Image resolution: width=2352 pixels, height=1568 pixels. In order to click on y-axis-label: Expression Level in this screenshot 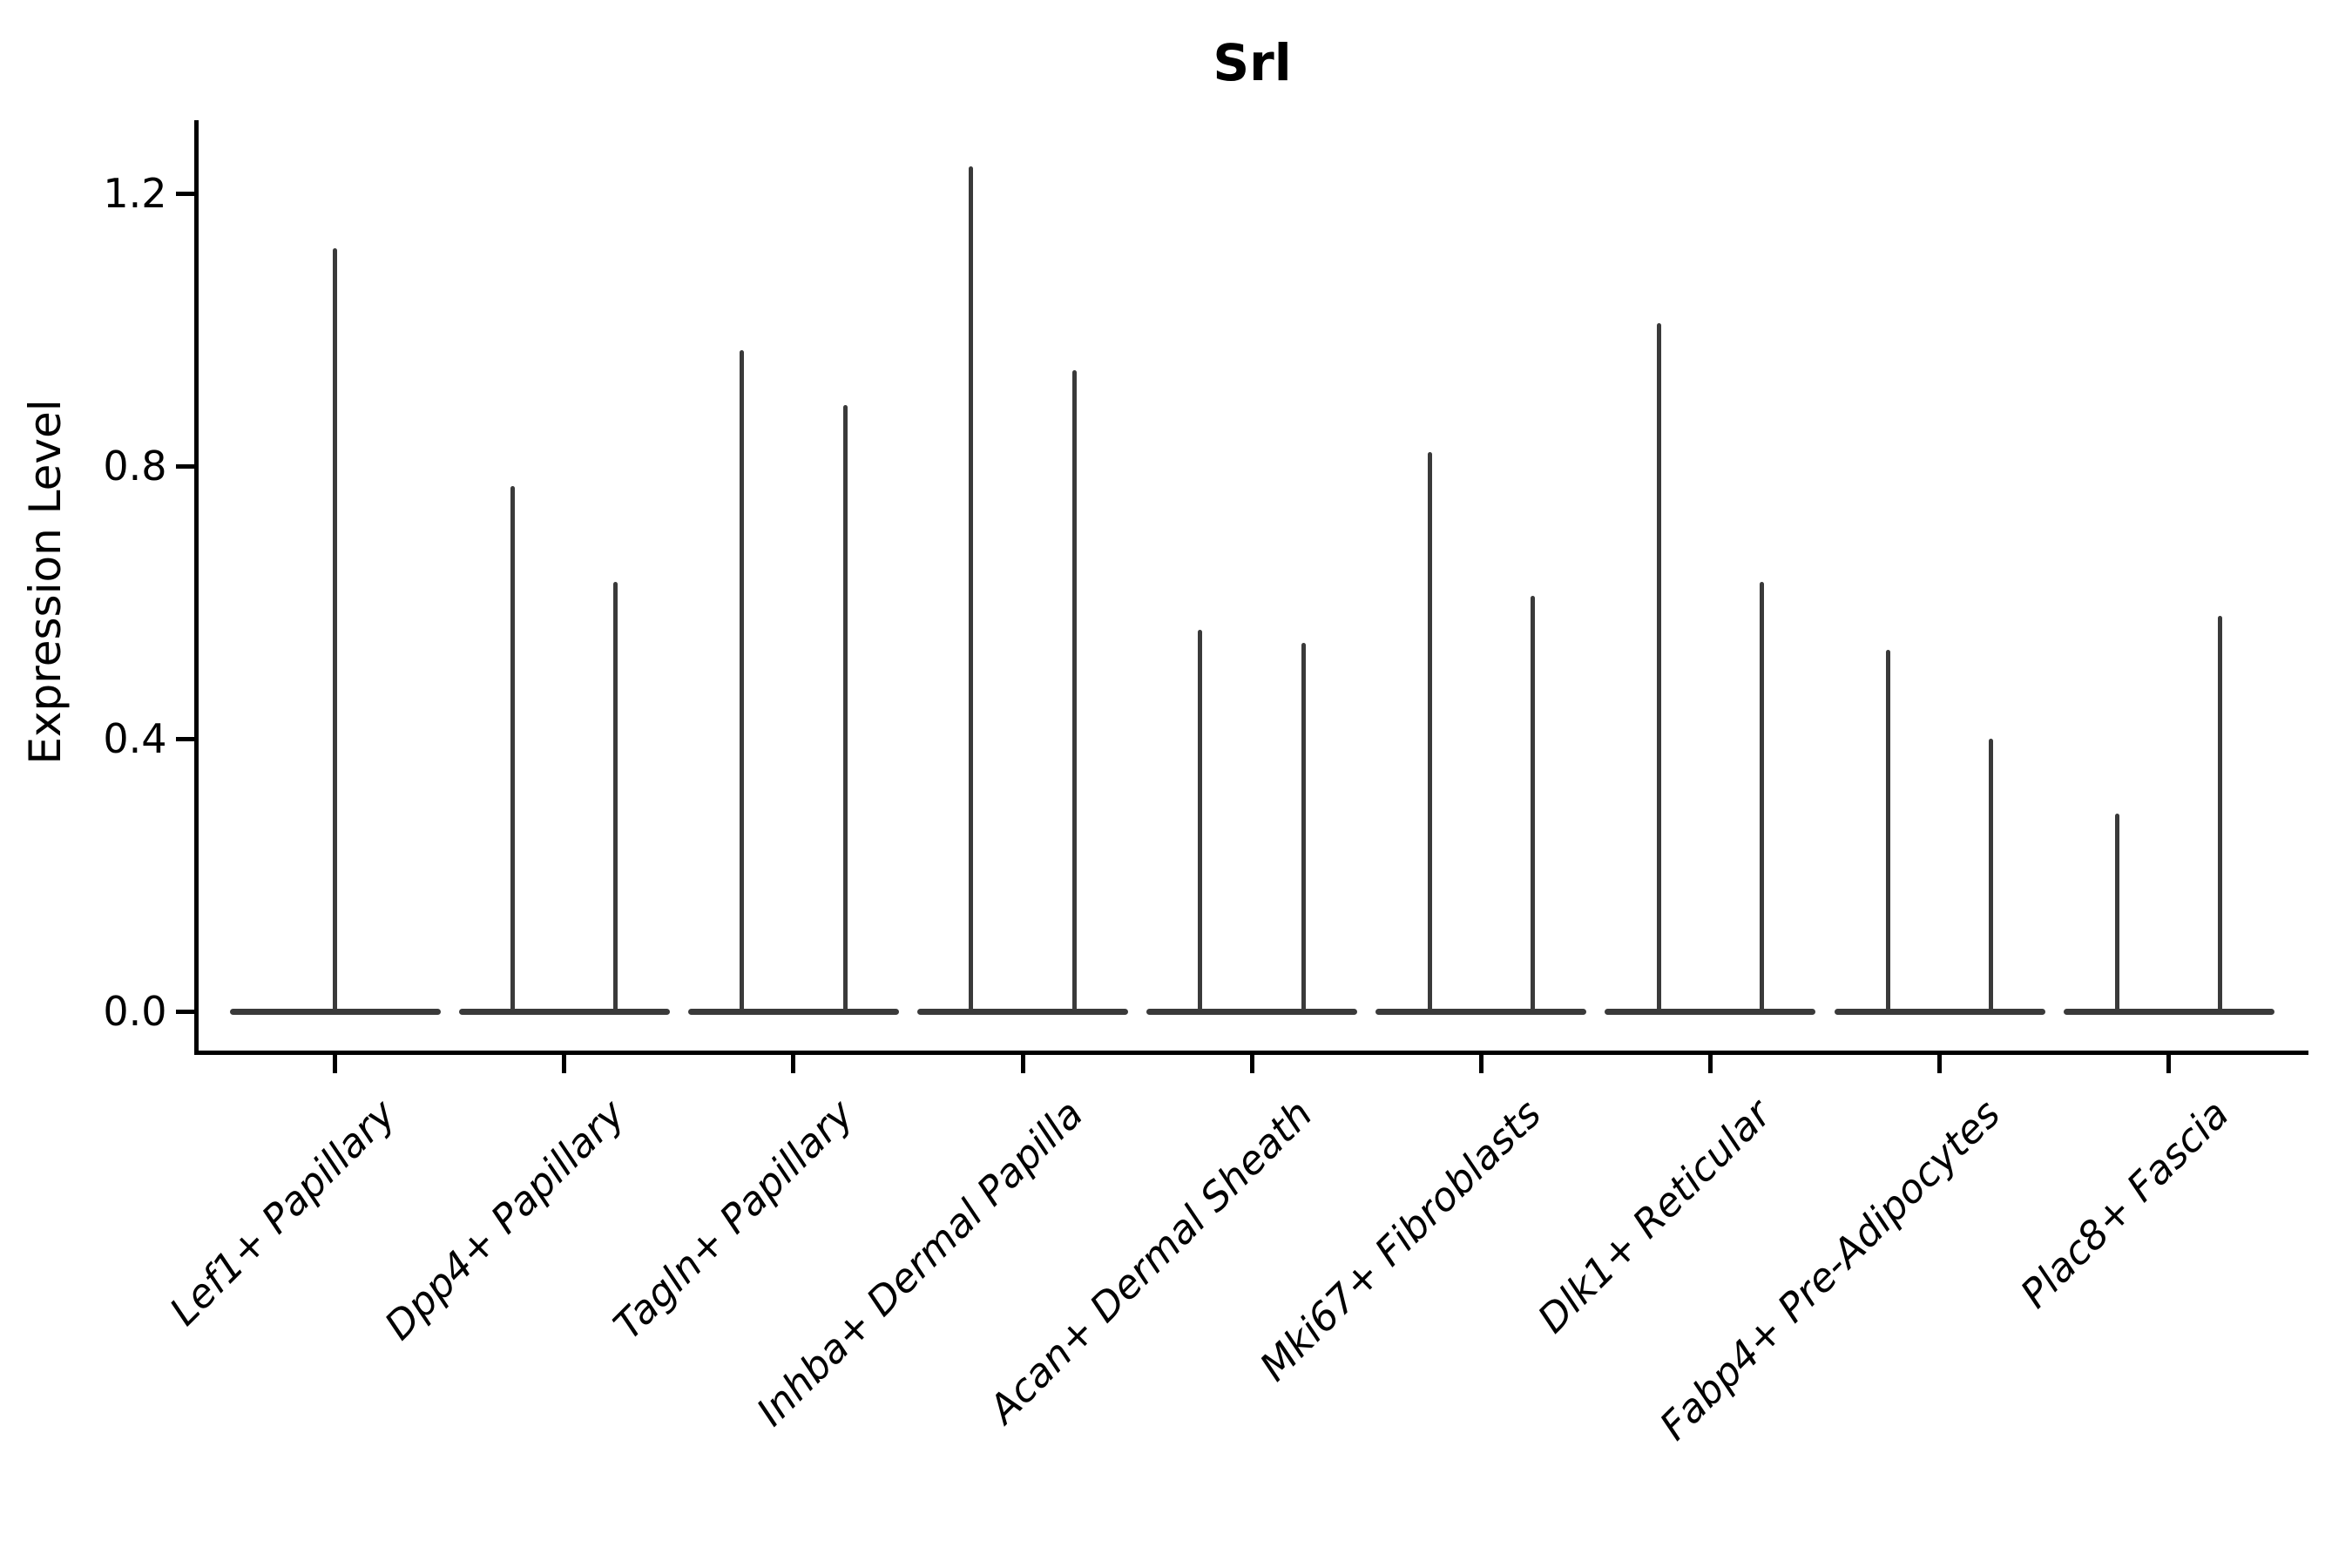, I will do `click(45, 582)`.